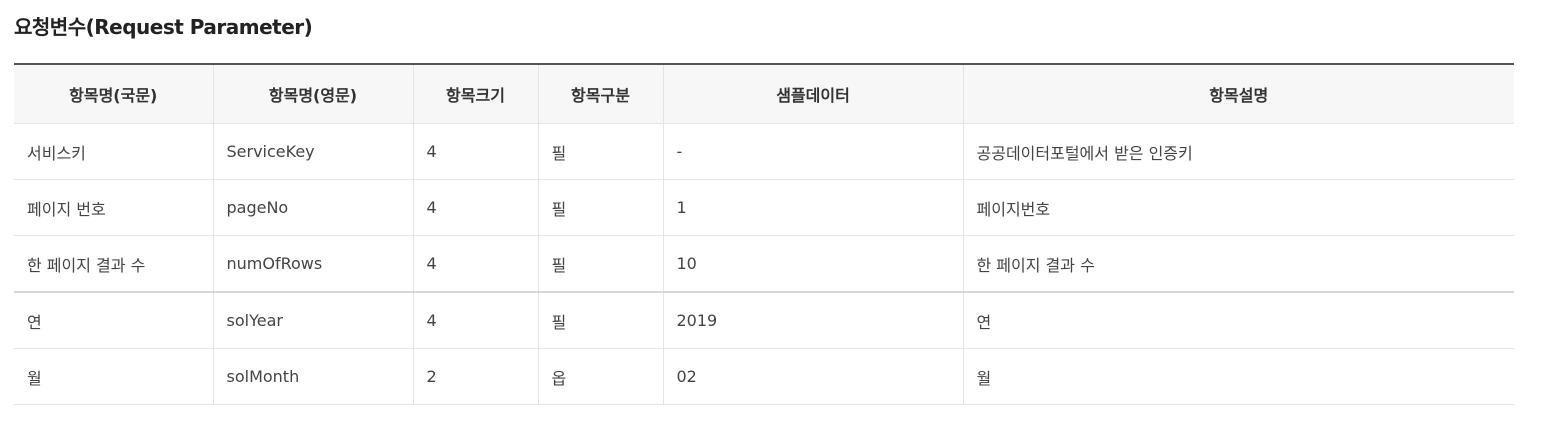  I want to click on cell-description: 페이지번호, so click(1238, 207).